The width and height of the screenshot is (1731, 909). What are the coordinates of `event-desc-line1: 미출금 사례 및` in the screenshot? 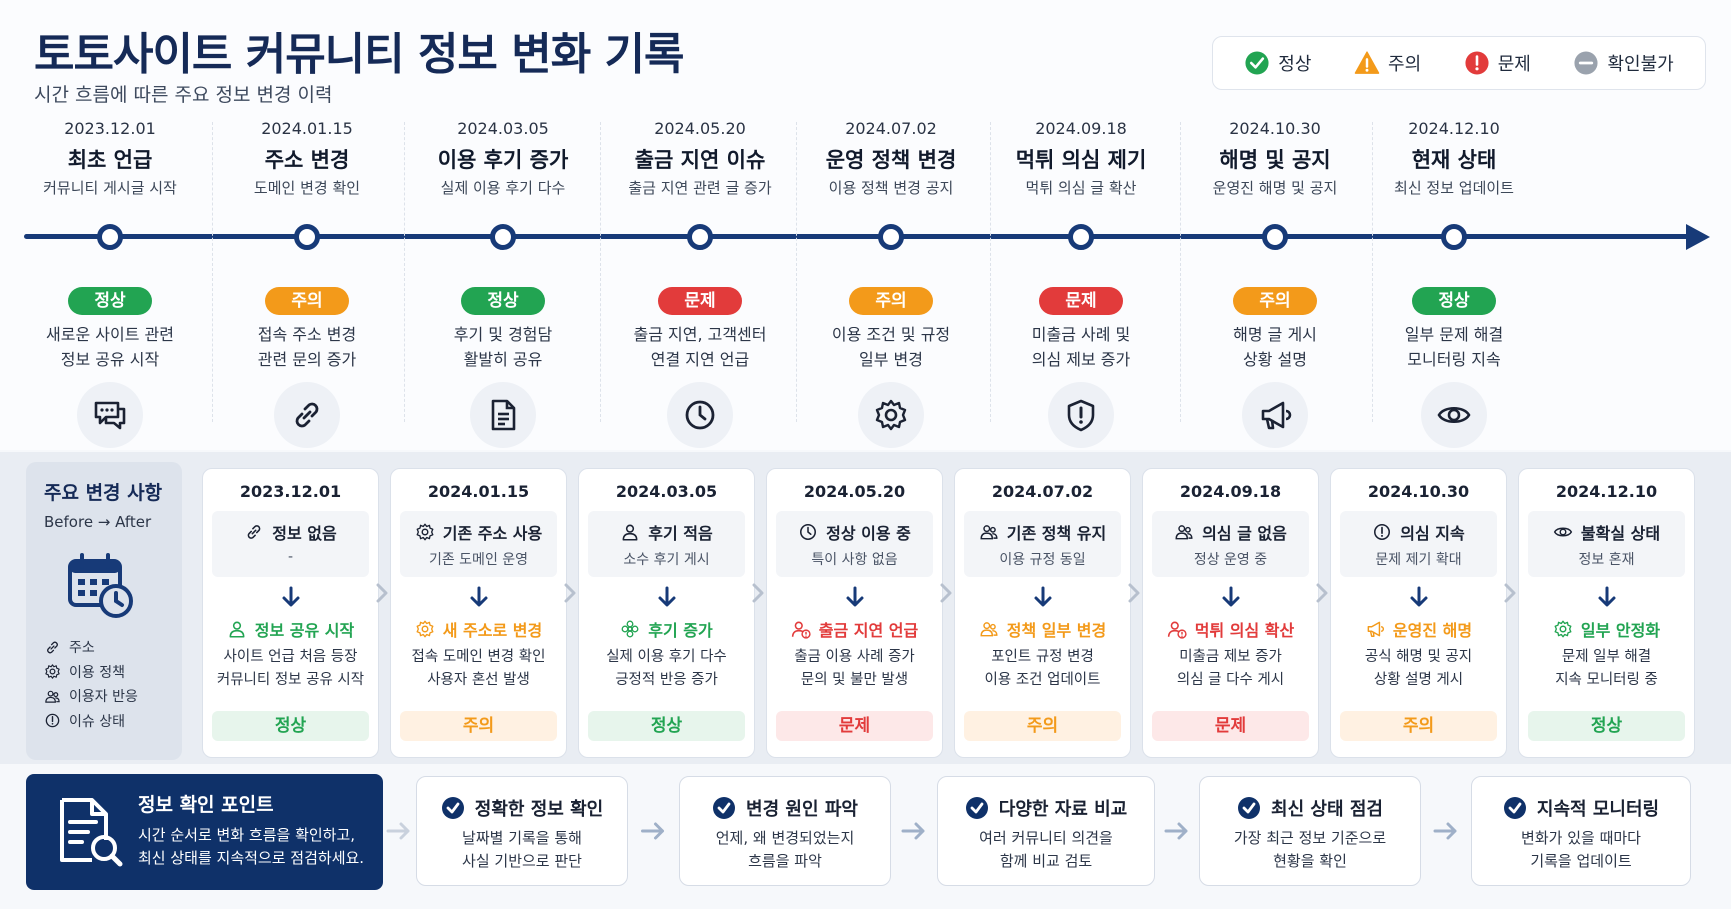 It's located at (1081, 334).